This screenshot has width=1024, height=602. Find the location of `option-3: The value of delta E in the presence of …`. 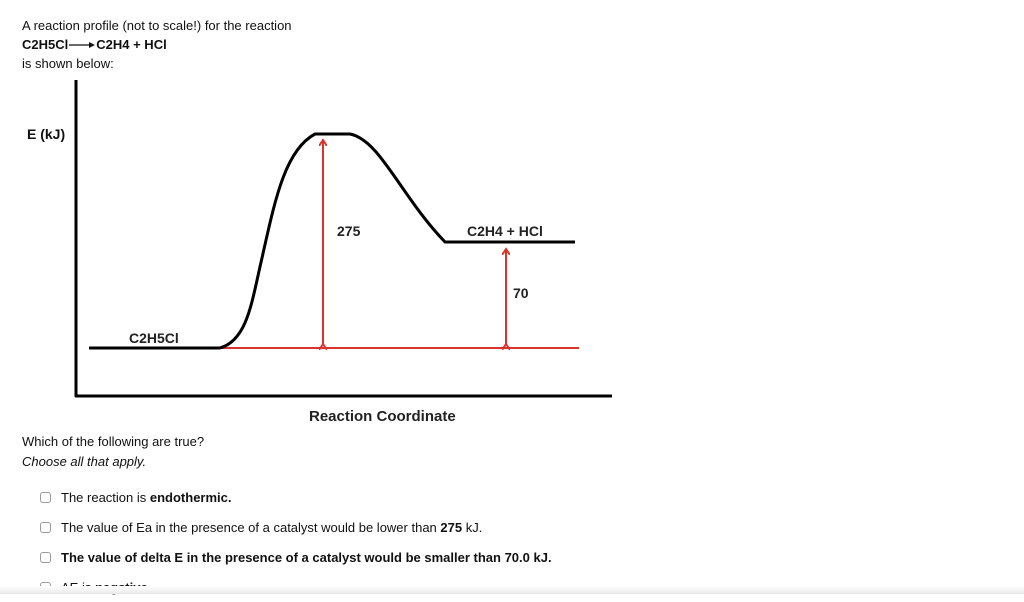

option-3: The value of delta E in the presence of … is located at coordinates (296, 557).